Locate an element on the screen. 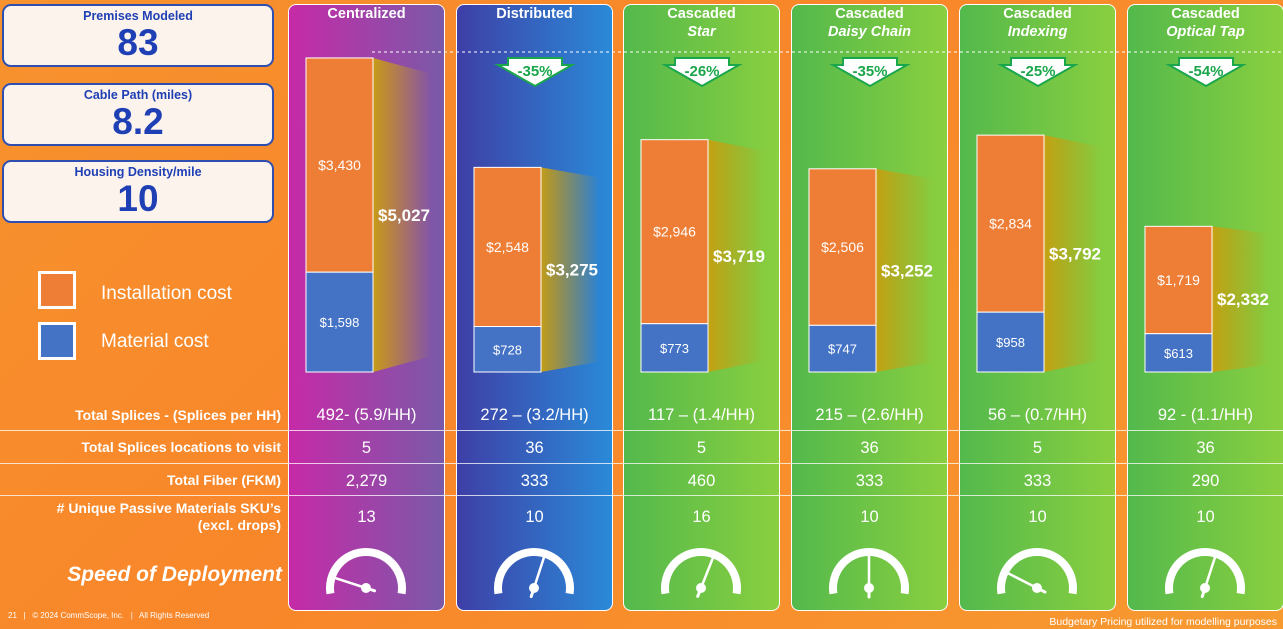 The height and width of the screenshot is (629, 1283). cell-fiber: 2,279 is located at coordinates (366, 481).